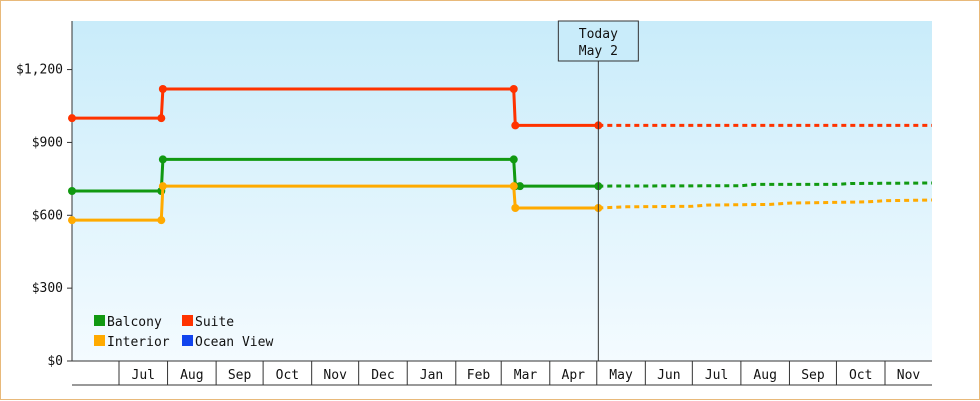 This screenshot has width=980, height=401. Describe the element at coordinates (598, 34) in the screenshot. I see `today-label: Today` at that location.